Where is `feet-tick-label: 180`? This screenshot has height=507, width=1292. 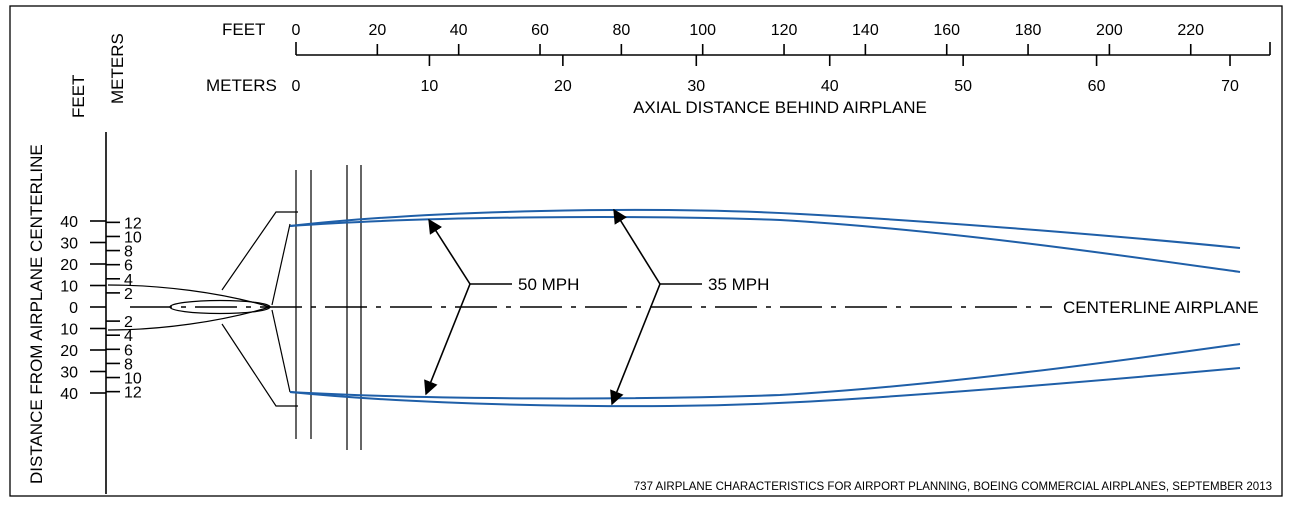 feet-tick-label: 180 is located at coordinates (1028, 30).